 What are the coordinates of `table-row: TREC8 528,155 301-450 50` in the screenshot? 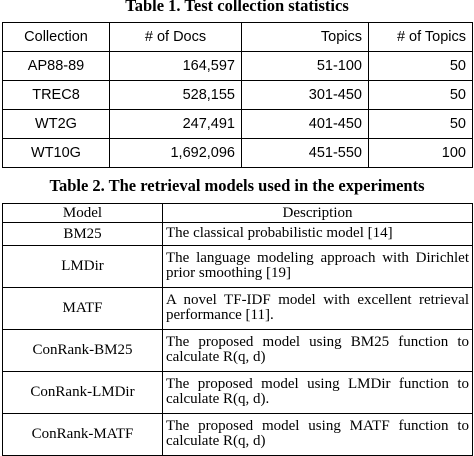 It's located at (237, 95).